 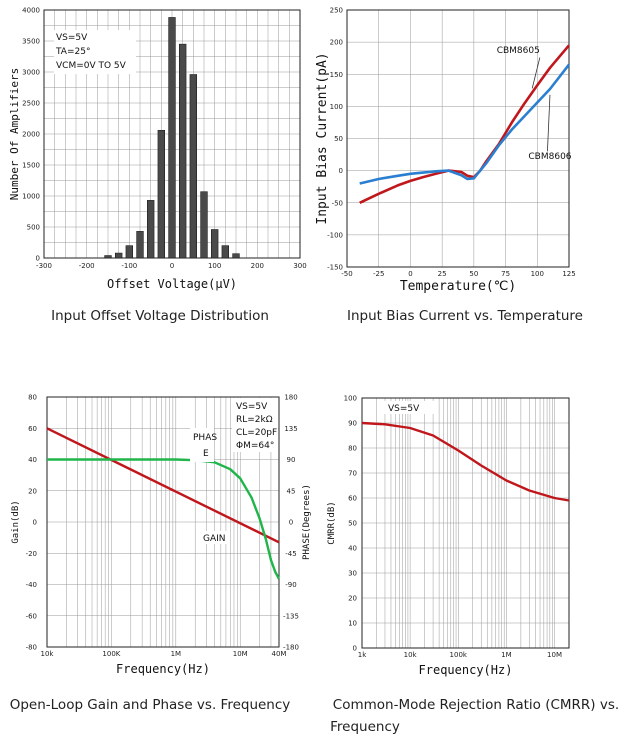 What do you see at coordinates (465, 316) in the screenshot?
I see `caption-bias-current: Input Bias Current vs. Temperature` at bounding box center [465, 316].